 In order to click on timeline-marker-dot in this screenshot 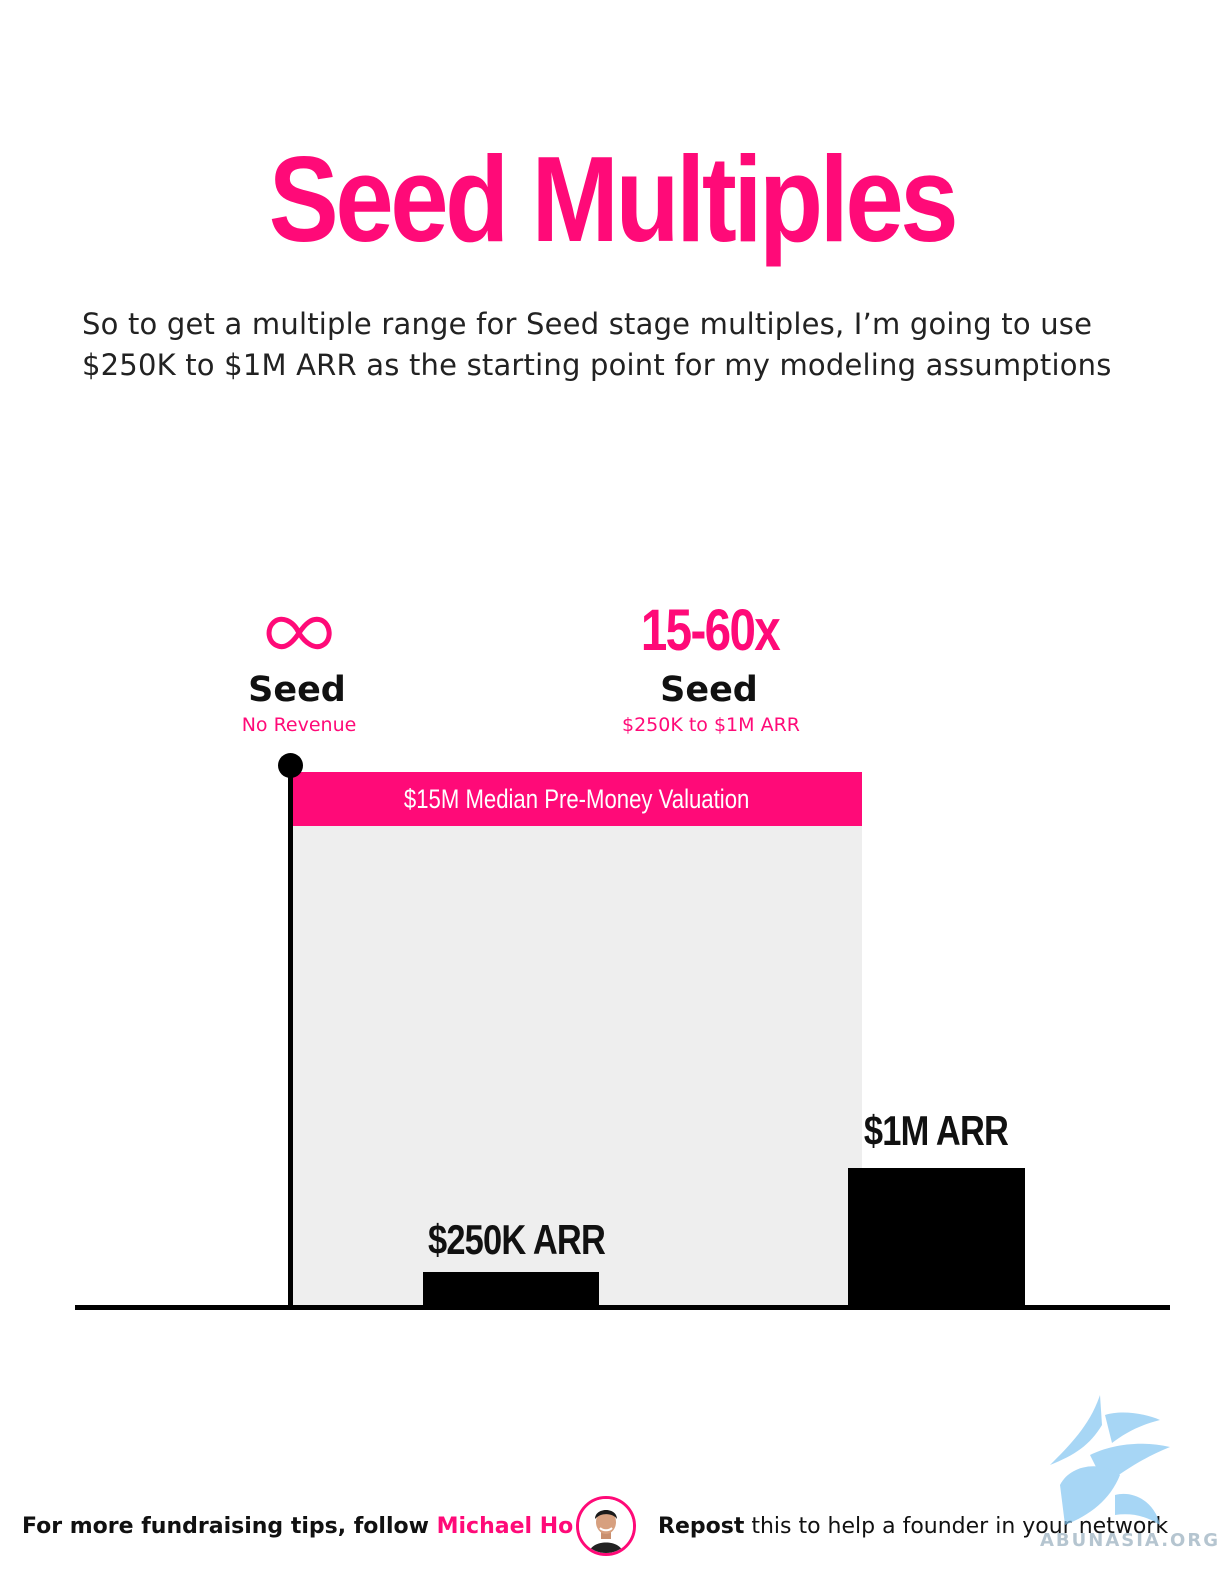, I will do `click(290, 765)`.